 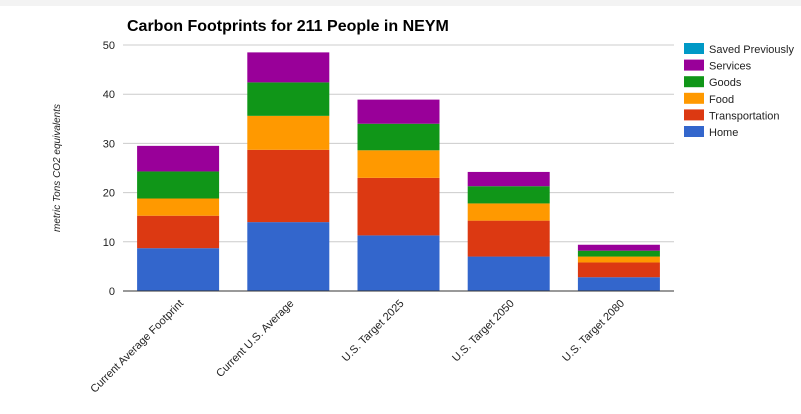 I want to click on legend-item: Transportation, so click(x=732, y=115).